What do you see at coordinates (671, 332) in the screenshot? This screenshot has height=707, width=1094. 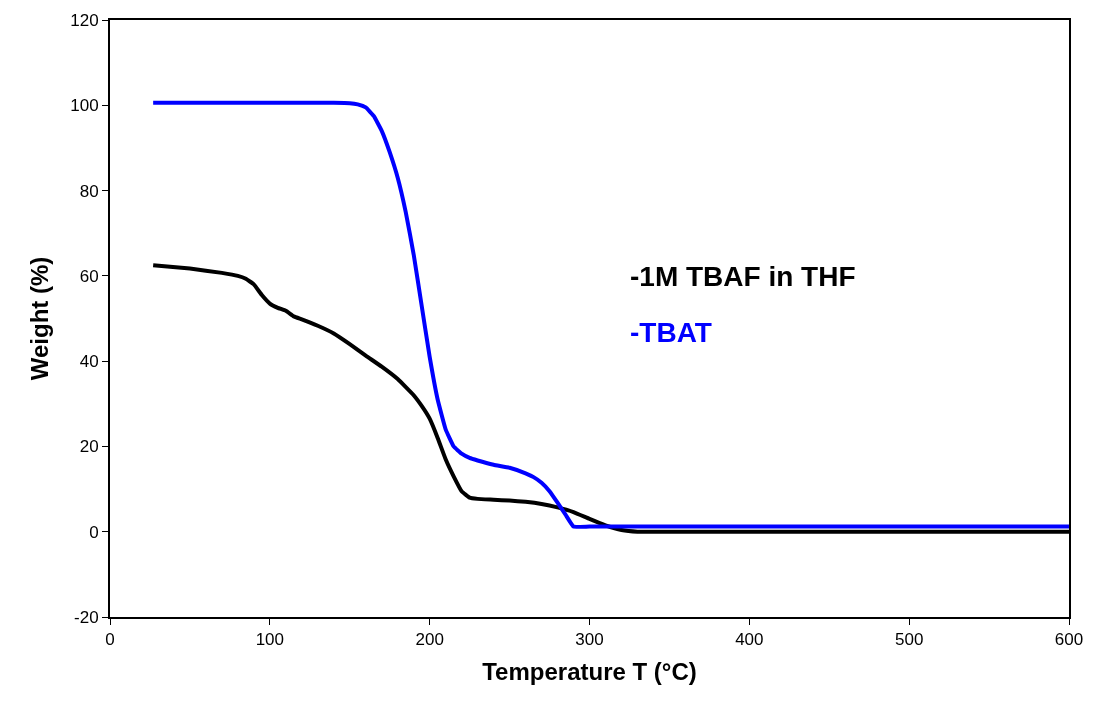 I see `text: -TBAT` at bounding box center [671, 332].